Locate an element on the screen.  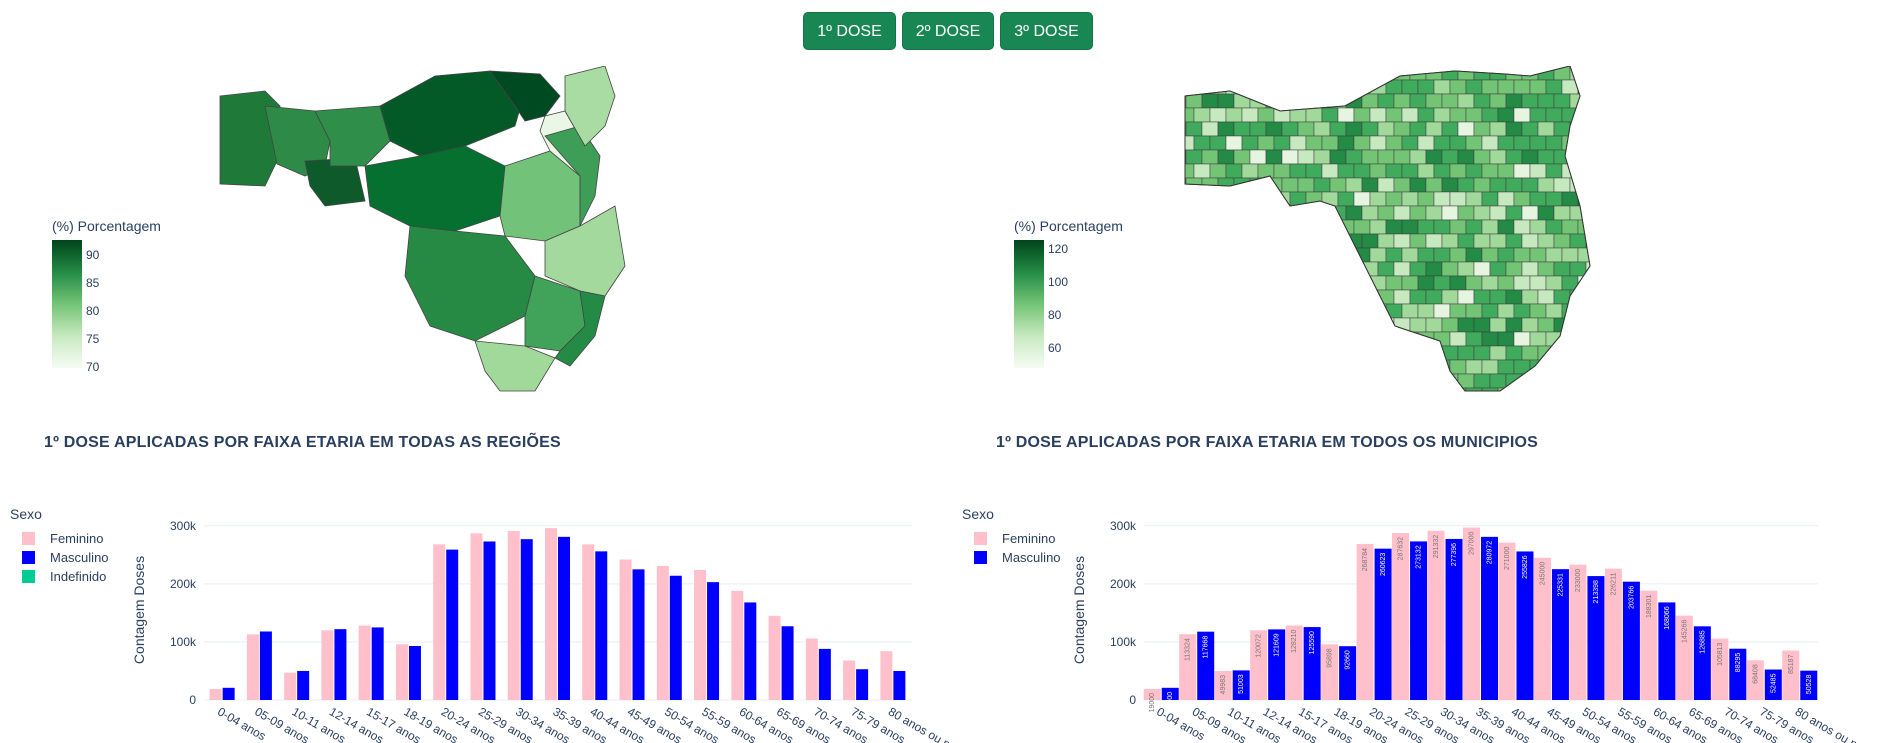
region-north-plateau is located at coordinates (452, 113).